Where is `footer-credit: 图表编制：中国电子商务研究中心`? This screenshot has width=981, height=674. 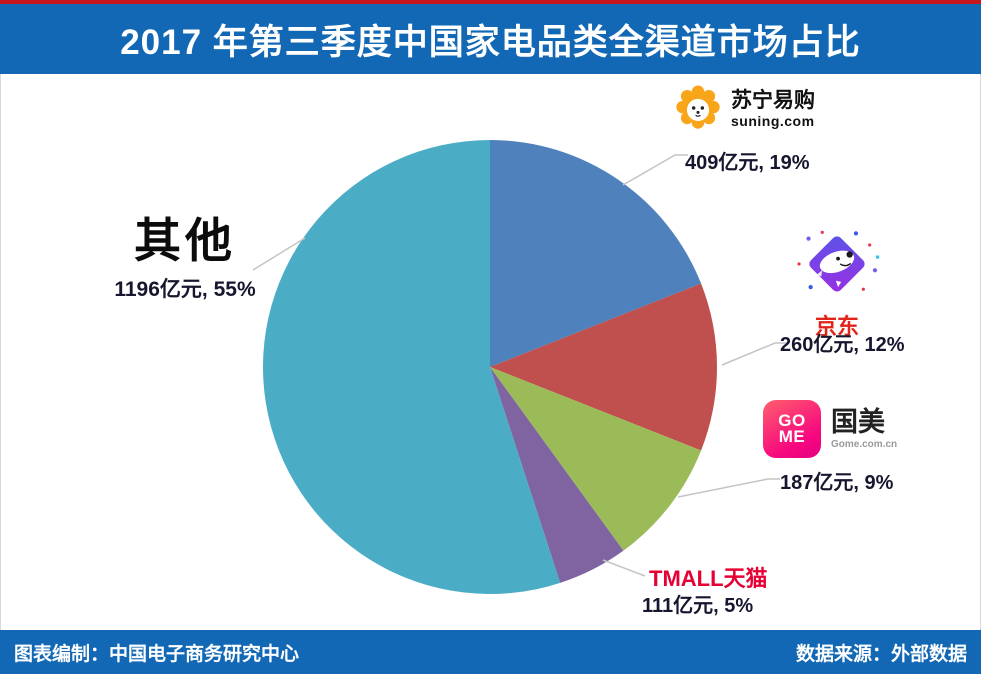
footer-credit: 图表编制：中国电子商务研究中心 is located at coordinates (157, 654).